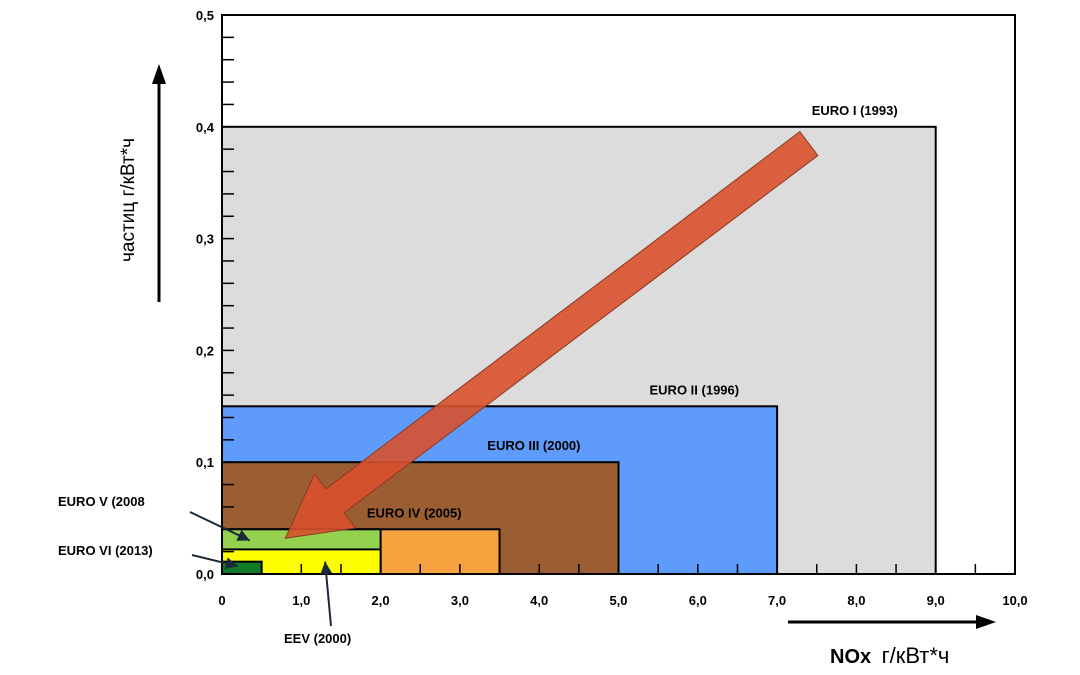 Image resolution: width=1080 pixels, height=675 pixels. Describe the element at coordinates (215, 295) in the screenshot. I see `y-axis-ticks: 0,0 0,1 0,2 0,3 0,4 0,5` at that location.